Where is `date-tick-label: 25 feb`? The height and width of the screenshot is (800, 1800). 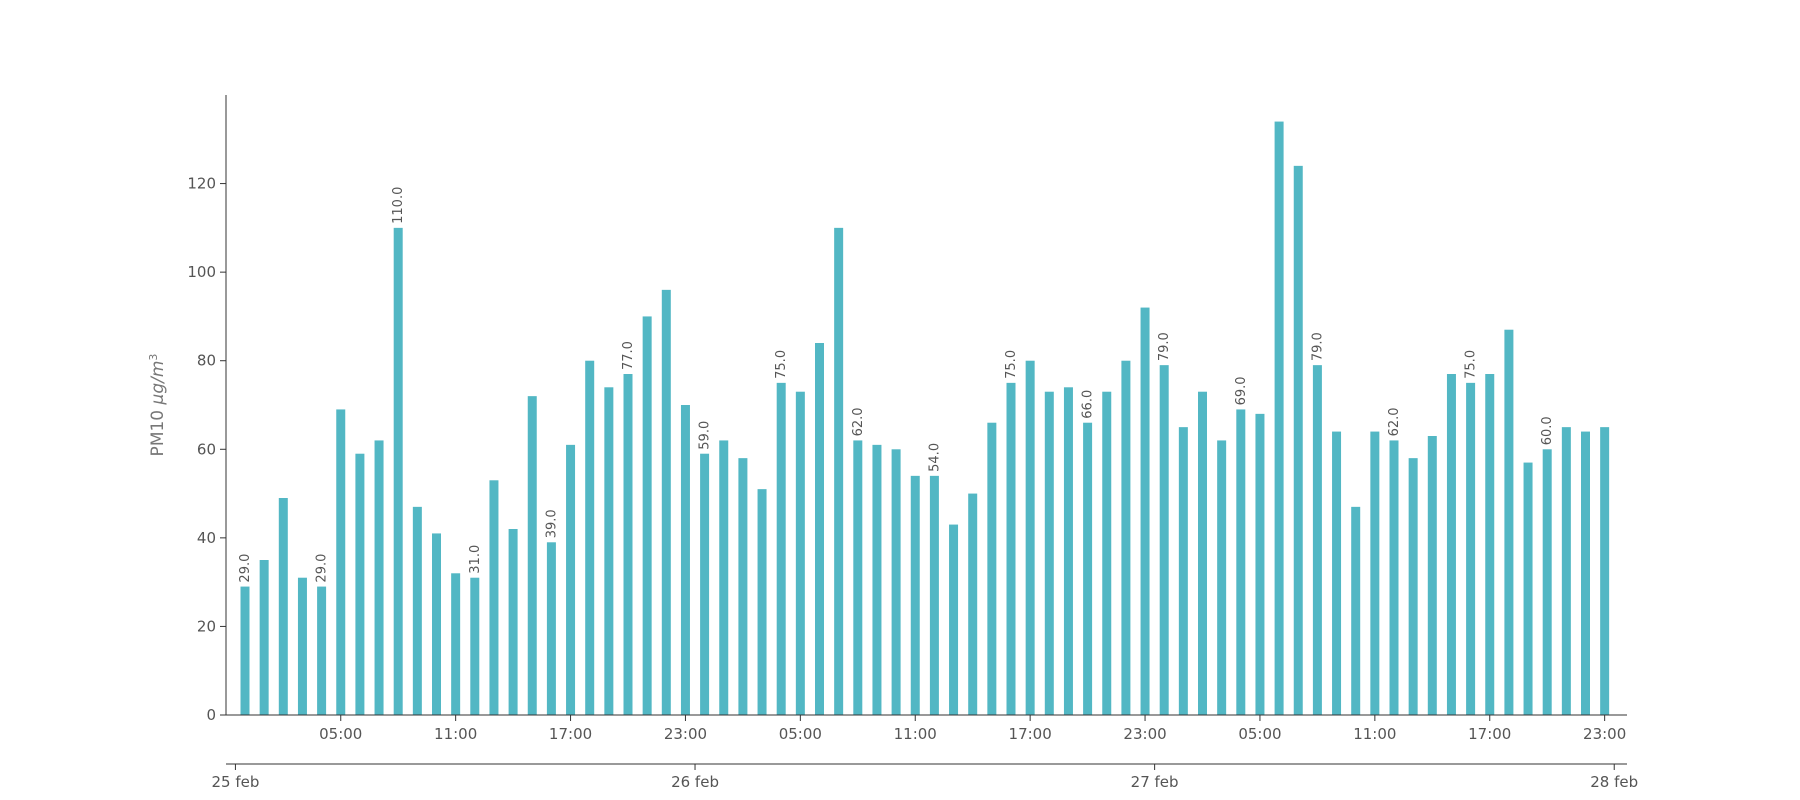
date-tick-label: 25 feb is located at coordinates (235, 782).